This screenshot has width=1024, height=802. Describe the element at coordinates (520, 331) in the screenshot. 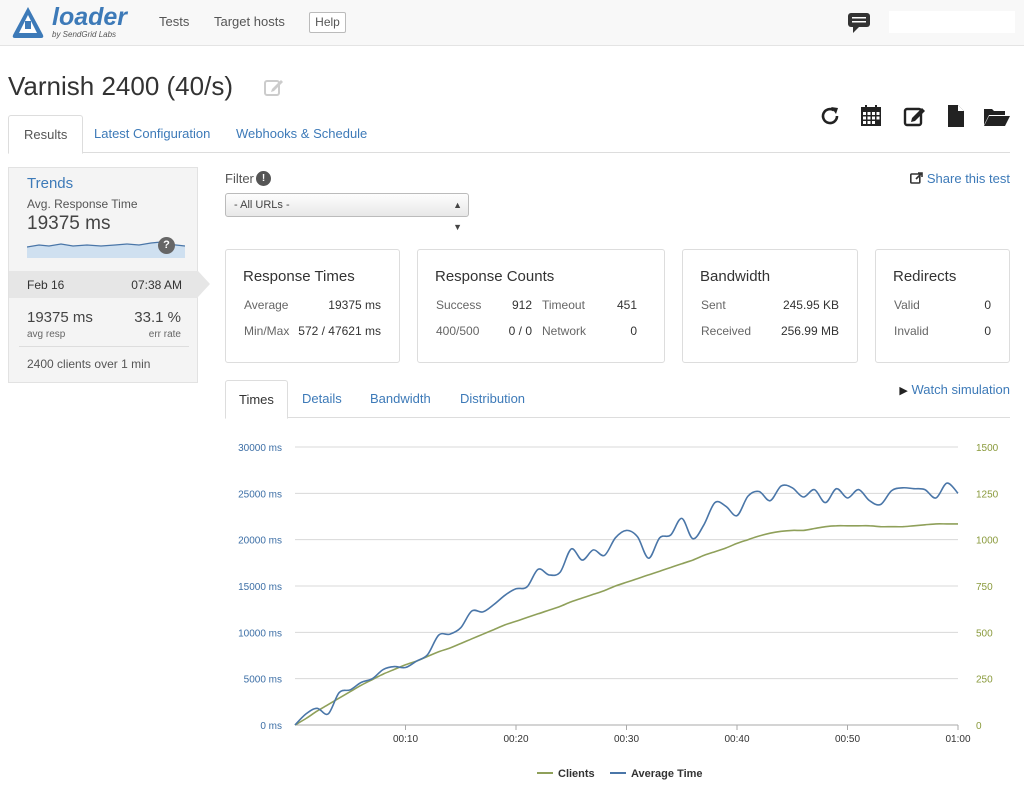

I see `errors-value: 0 / 0` at that location.